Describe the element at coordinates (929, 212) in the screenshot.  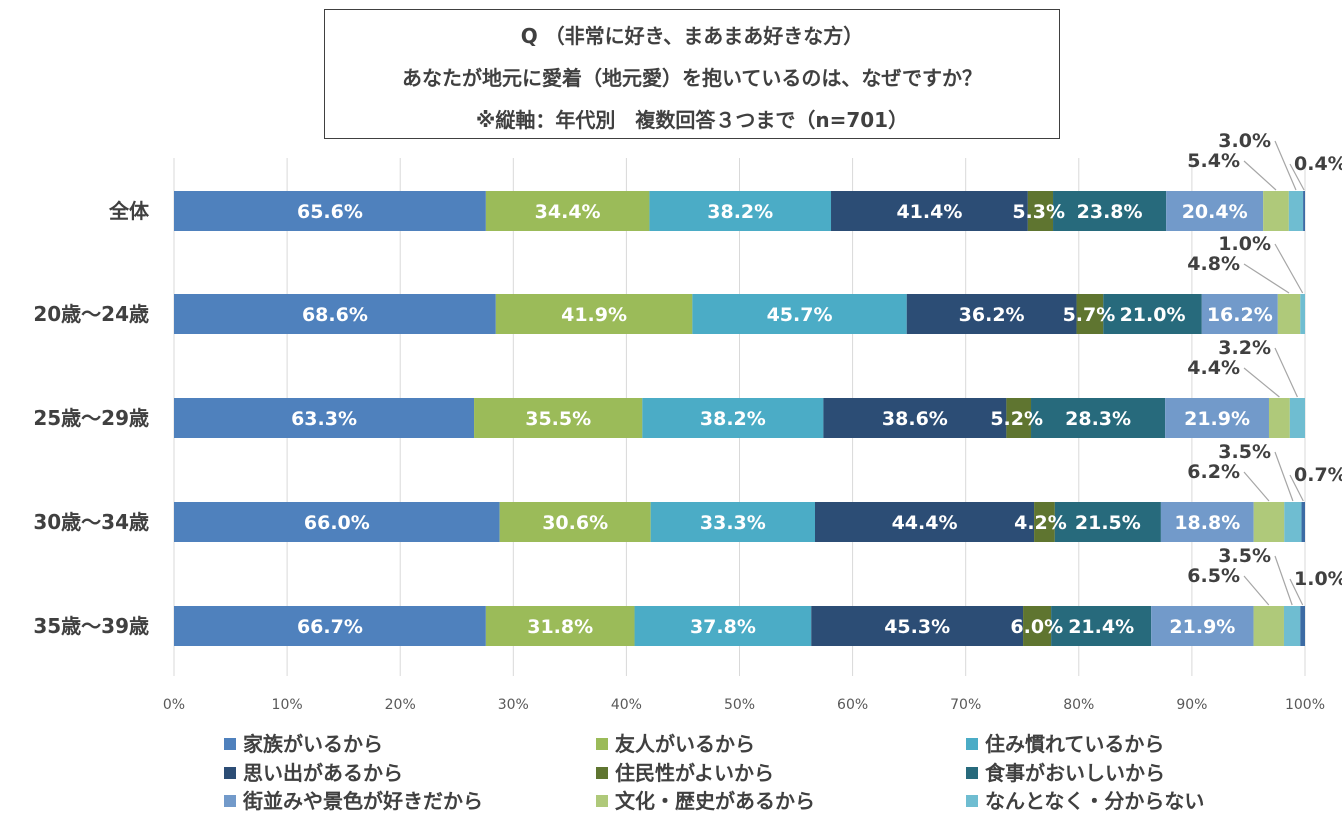
I see `data-label: 41.4%` at that location.